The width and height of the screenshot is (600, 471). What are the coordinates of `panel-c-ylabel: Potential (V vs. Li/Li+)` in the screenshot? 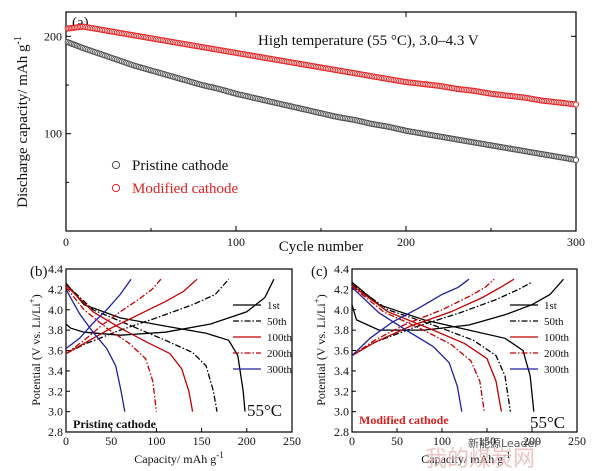 It's located at (320, 350).